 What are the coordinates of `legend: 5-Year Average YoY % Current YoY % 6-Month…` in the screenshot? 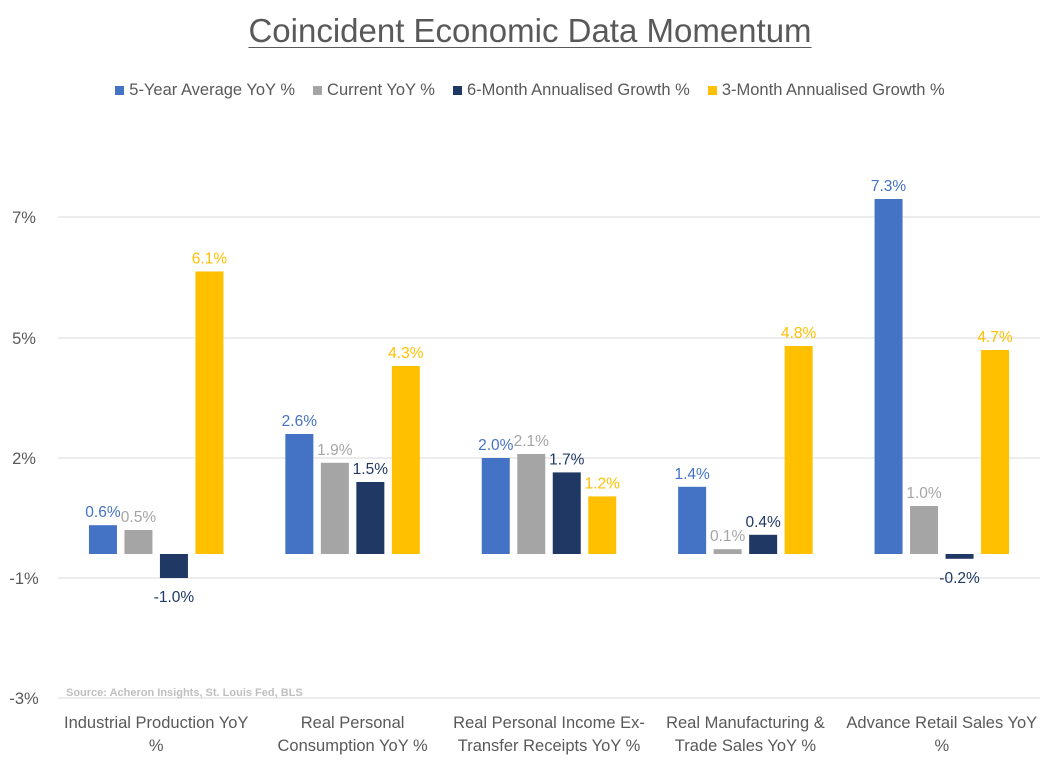 It's located at (530, 90).